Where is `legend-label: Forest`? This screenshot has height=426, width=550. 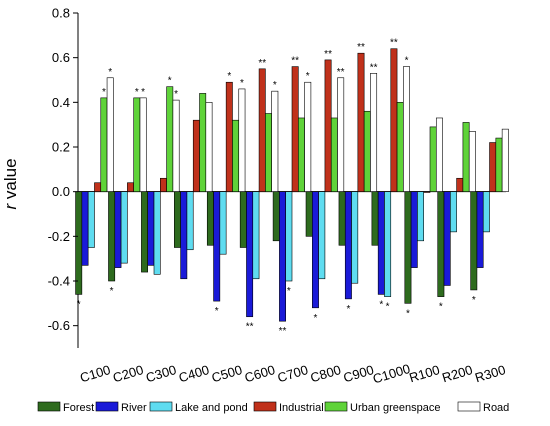
legend-label: Forest is located at coordinates (78, 408).